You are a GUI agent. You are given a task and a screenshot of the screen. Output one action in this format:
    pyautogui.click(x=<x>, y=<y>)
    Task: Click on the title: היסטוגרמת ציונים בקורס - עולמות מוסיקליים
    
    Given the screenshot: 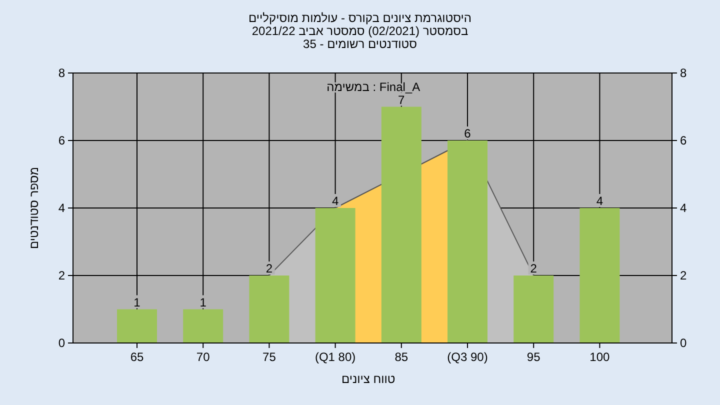 What is the action you would take?
    pyautogui.click(x=360, y=18)
    